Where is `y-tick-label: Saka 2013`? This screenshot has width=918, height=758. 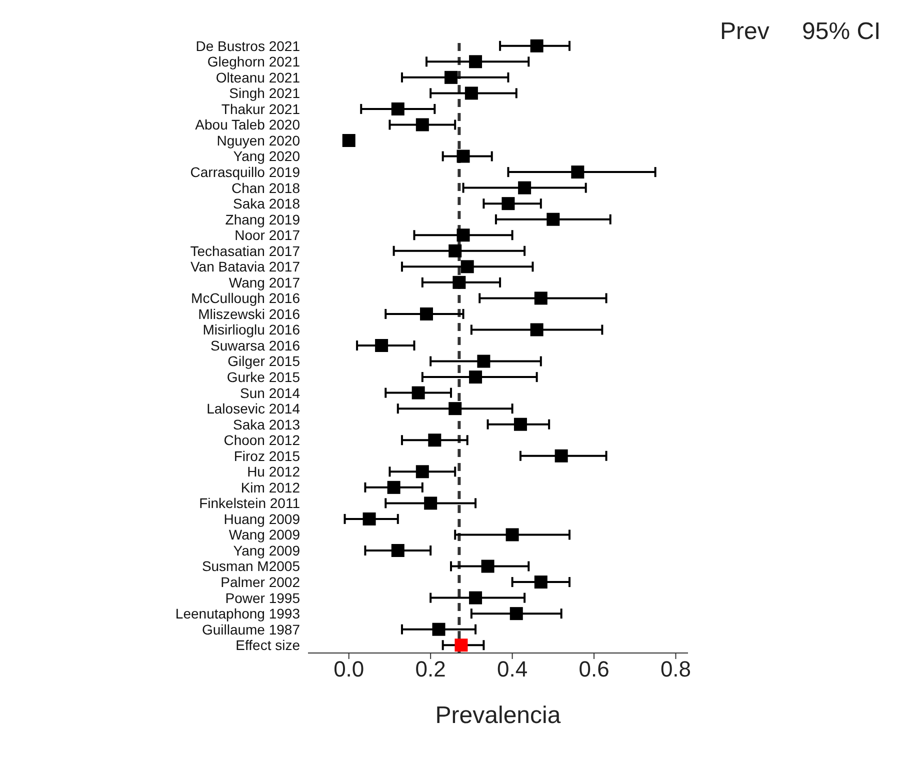
y-tick-label: Saka 2013 is located at coordinates (266, 424).